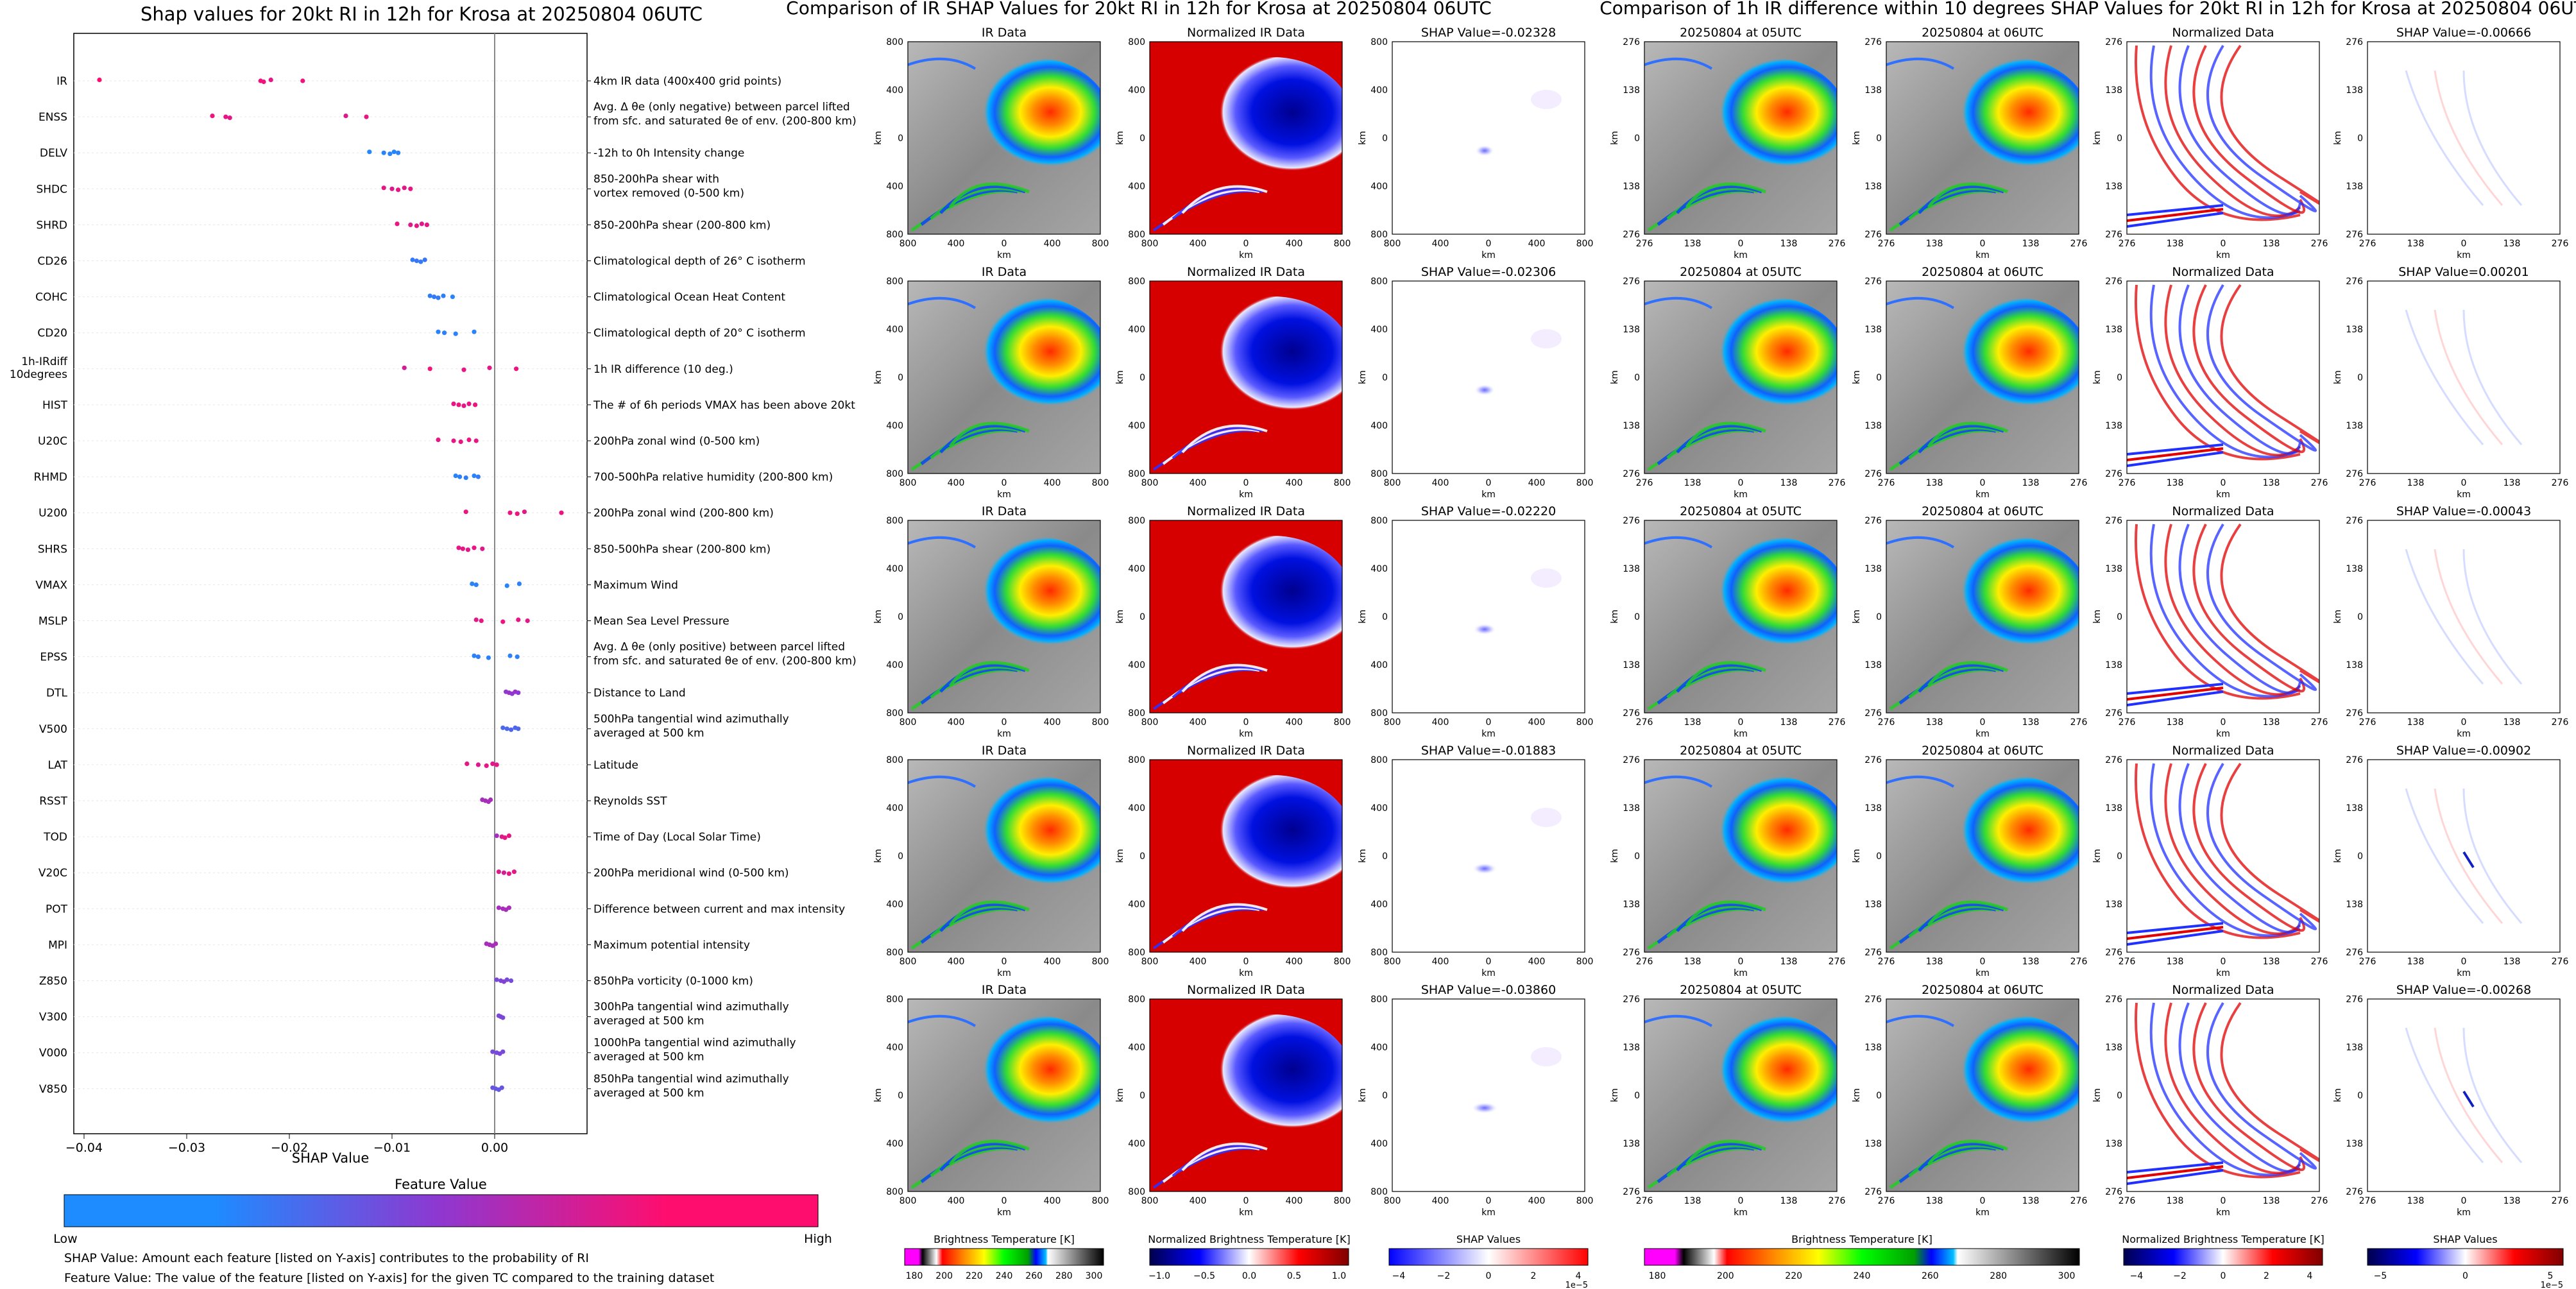 This screenshot has height=1289, width=2576. Describe the element at coordinates (684, 513) in the screenshot. I see `feature-description: 200hPa zonal wind (200-800 km)` at that location.